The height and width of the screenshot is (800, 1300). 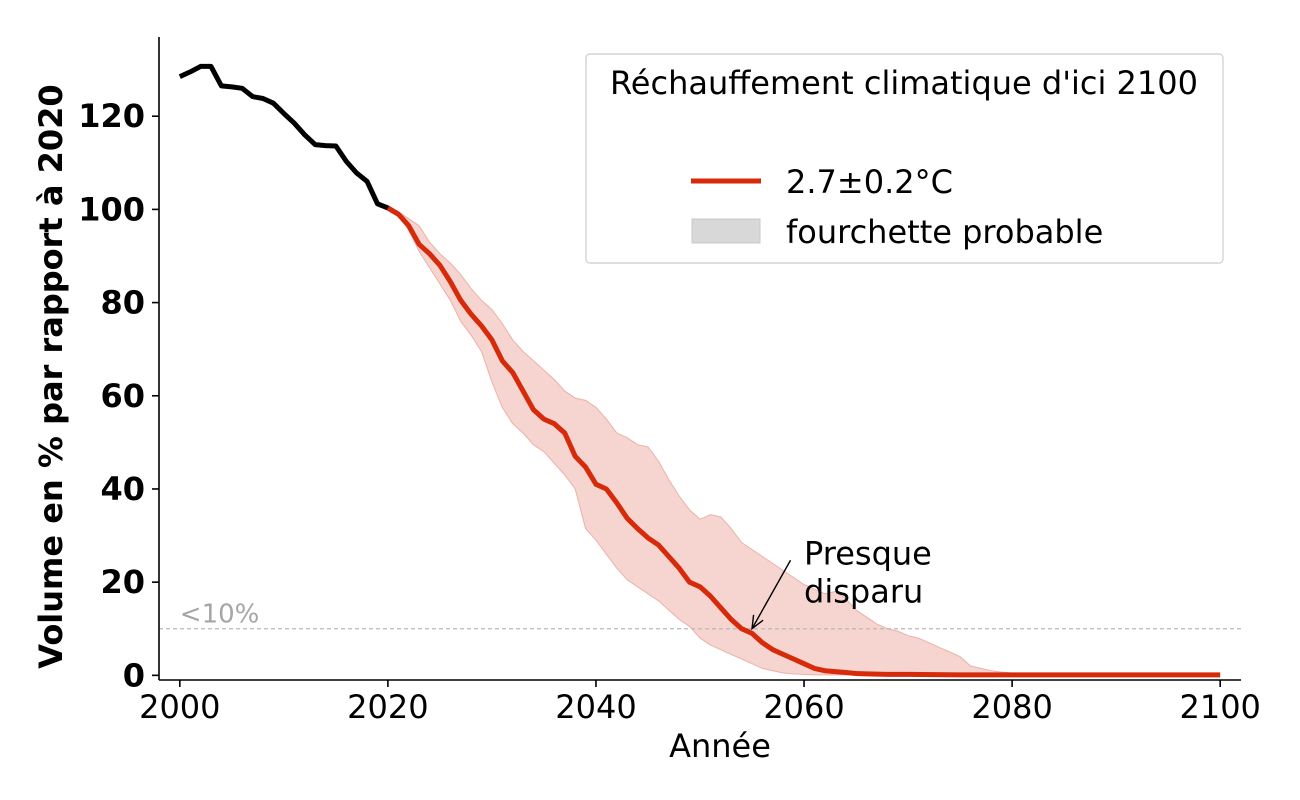 What do you see at coordinates (726, 231) in the screenshot?
I see `legend-swatch-band` at bounding box center [726, 231].